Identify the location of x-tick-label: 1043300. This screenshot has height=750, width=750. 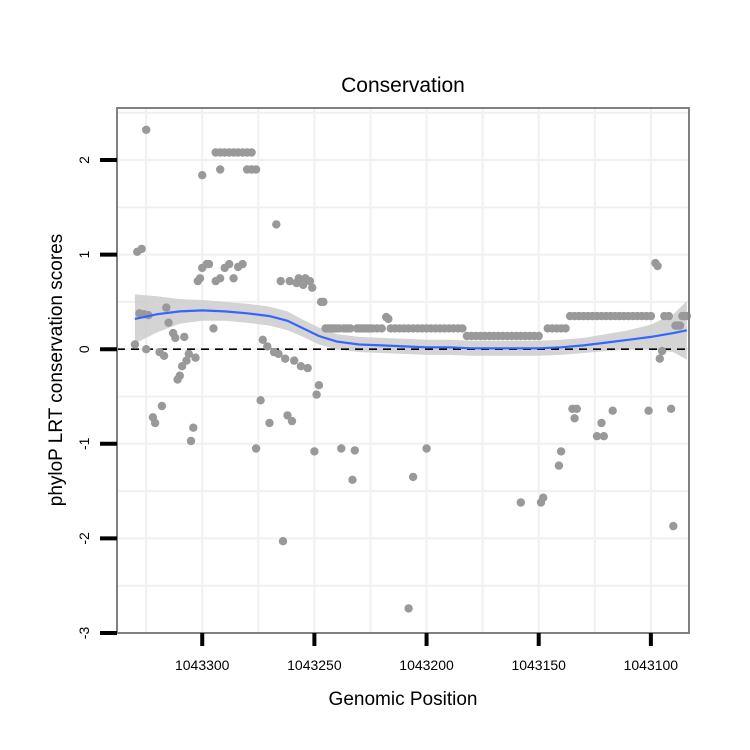
(202, 665).